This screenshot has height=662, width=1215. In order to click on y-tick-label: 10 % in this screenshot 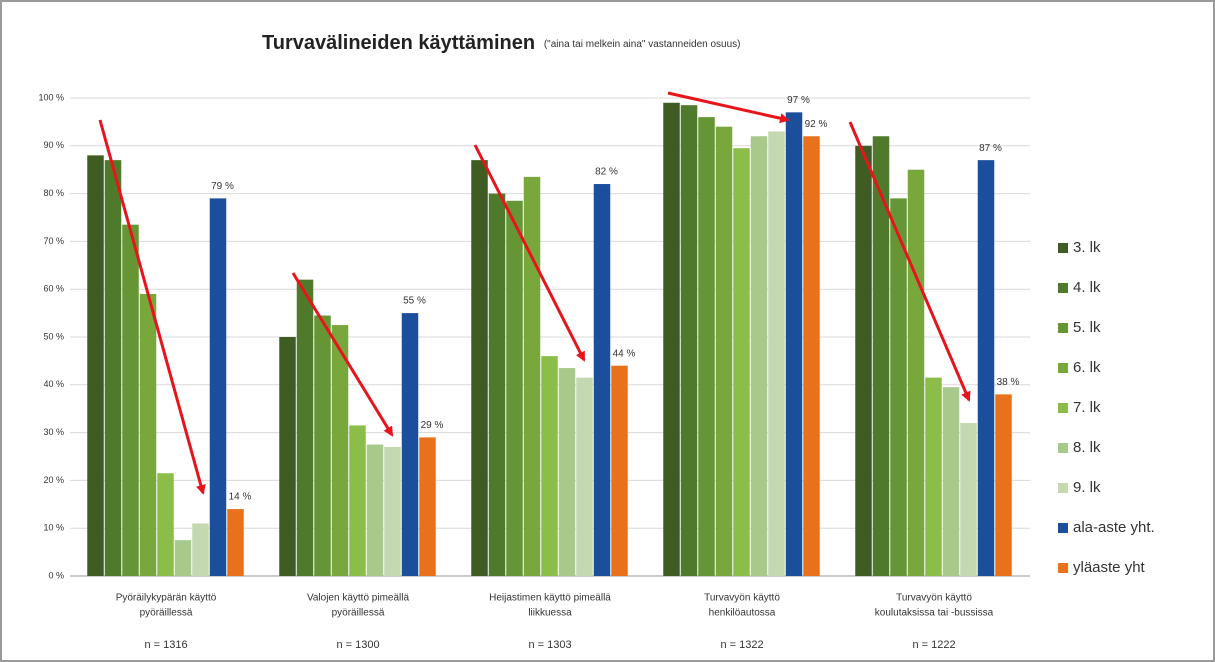, I will do `click(53, 528)`.